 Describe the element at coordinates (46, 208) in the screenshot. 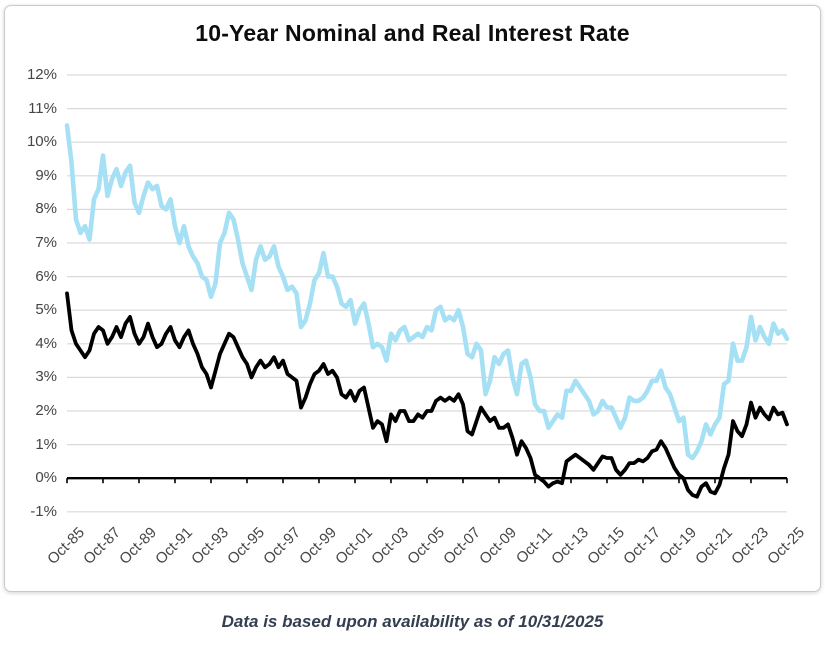

I see `y-axis-label: 8%` at that location.